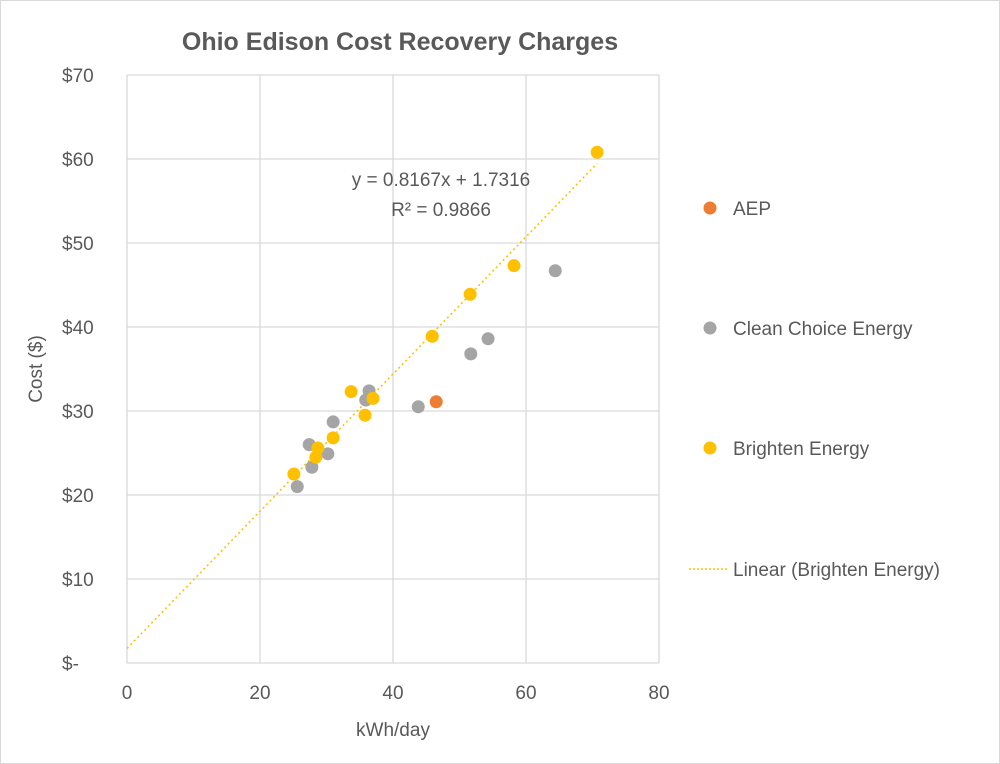 The width and height of the screenshot is (1000, 764). I want to click on legend-label: Clean Choice Energy, so click(823, 329).